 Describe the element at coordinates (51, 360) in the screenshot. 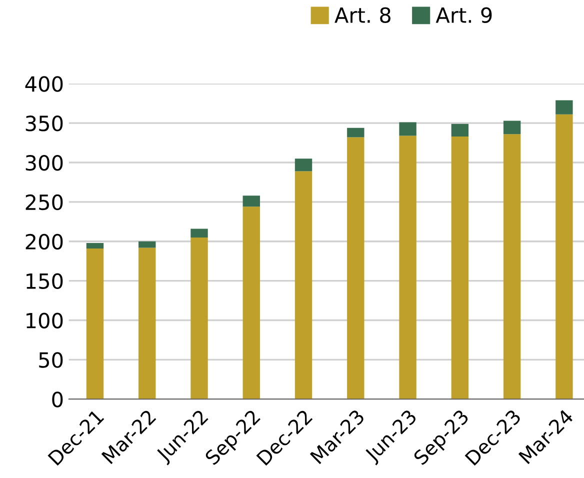

I see `y-tick-label: 50` at that location.